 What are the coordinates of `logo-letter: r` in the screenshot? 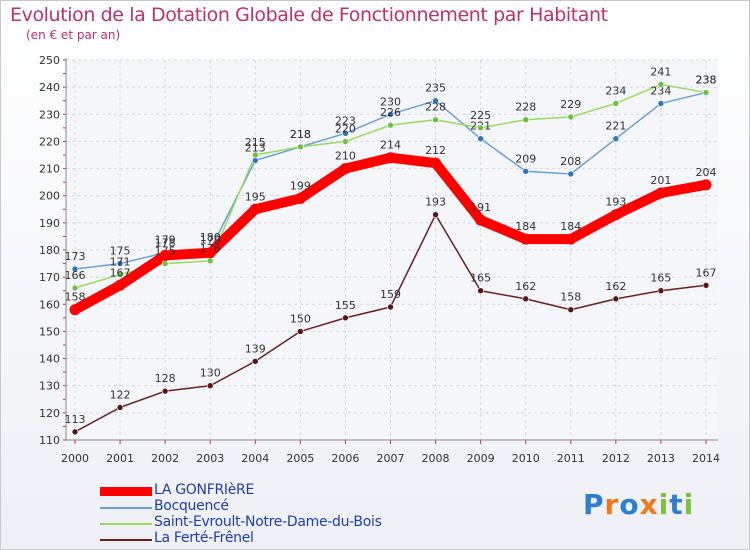 It's located at (612, 504).